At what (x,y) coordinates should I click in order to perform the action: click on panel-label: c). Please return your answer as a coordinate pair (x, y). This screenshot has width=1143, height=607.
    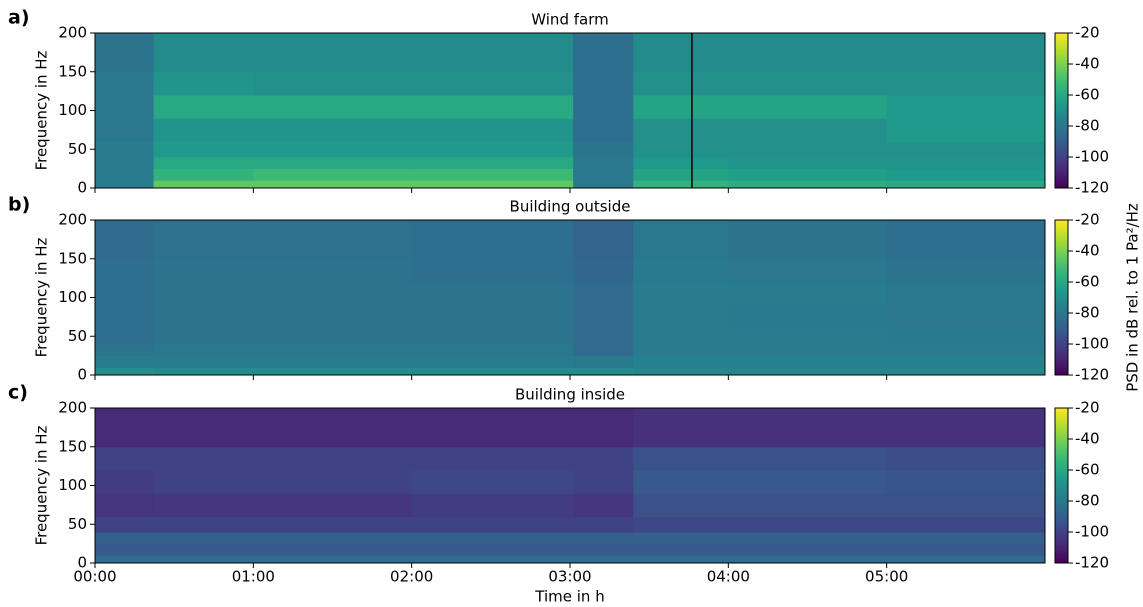
    Looking at the image, I should click on (18, 393).